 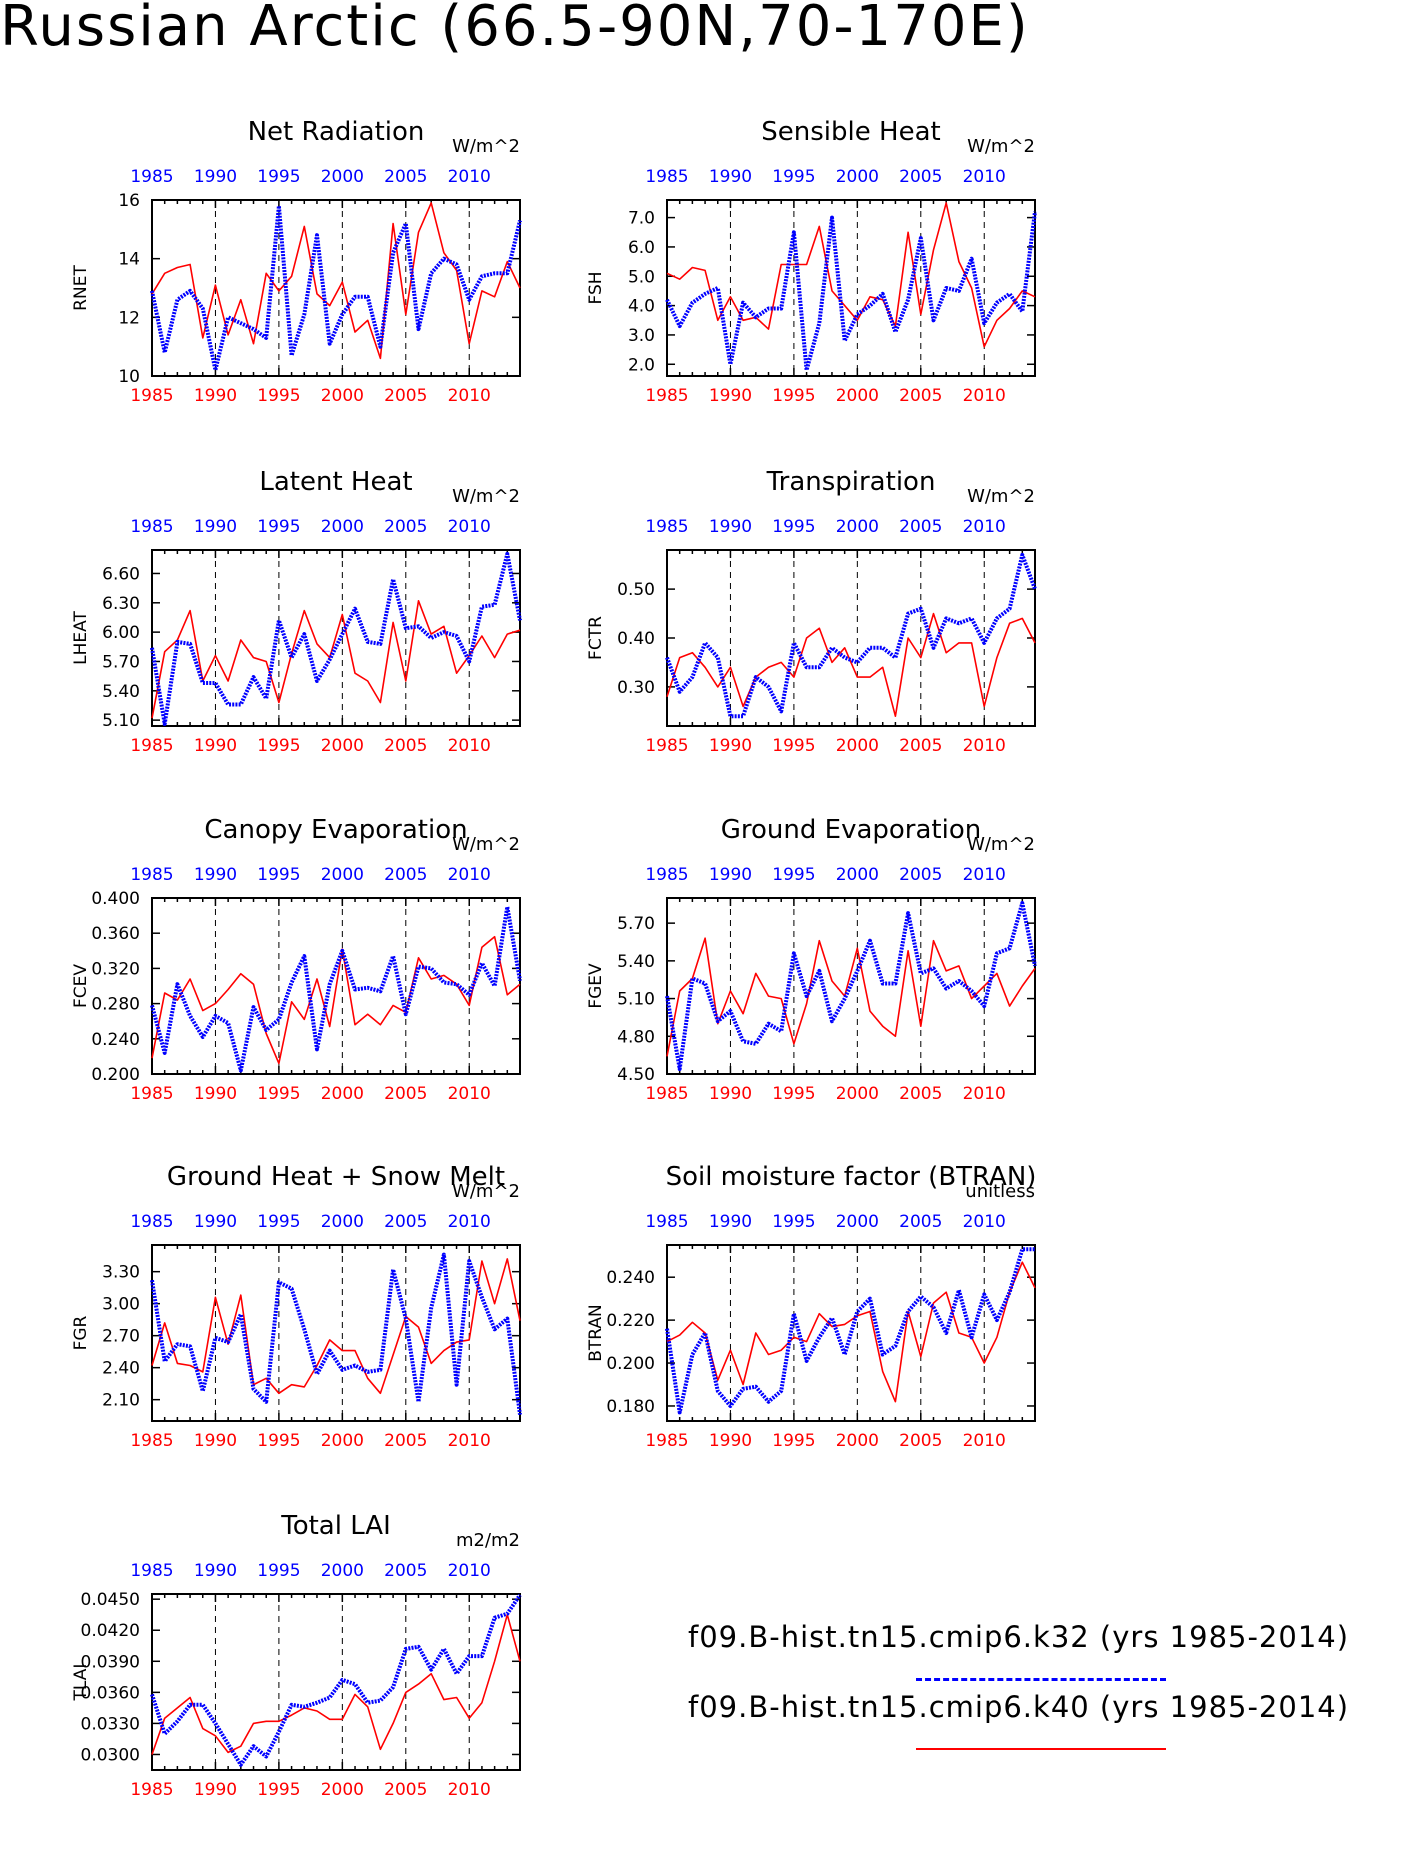 What do you see at coordinates (115, 1075) in the screenshot?
I see `y-tick-label: 0.200` at bounding box center [115, 1075].